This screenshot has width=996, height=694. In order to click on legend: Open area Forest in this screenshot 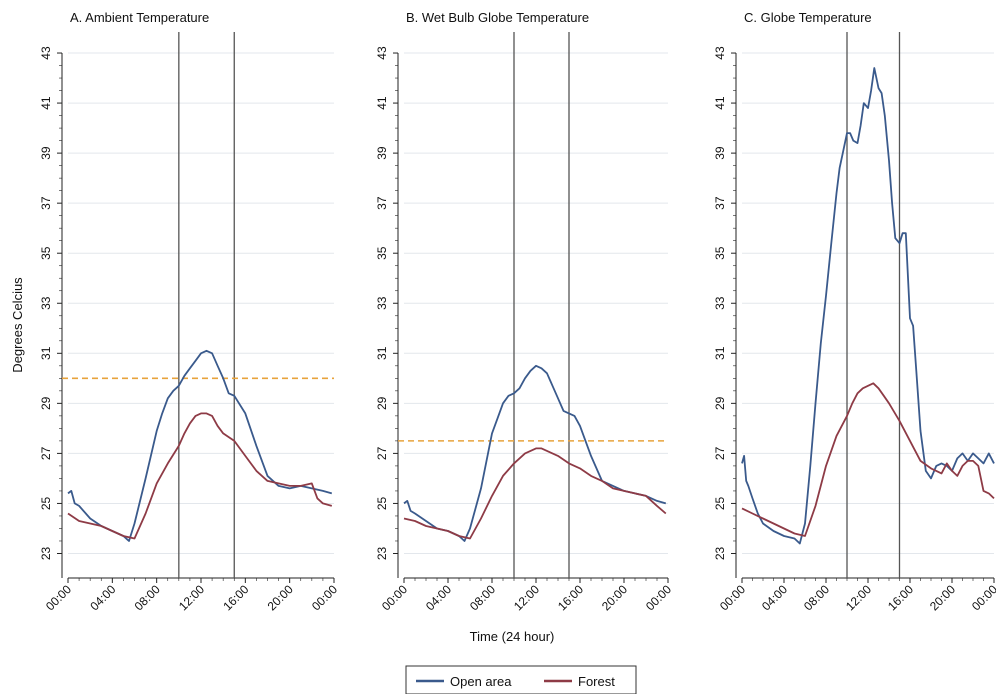, I will do `click(521, 679)`.